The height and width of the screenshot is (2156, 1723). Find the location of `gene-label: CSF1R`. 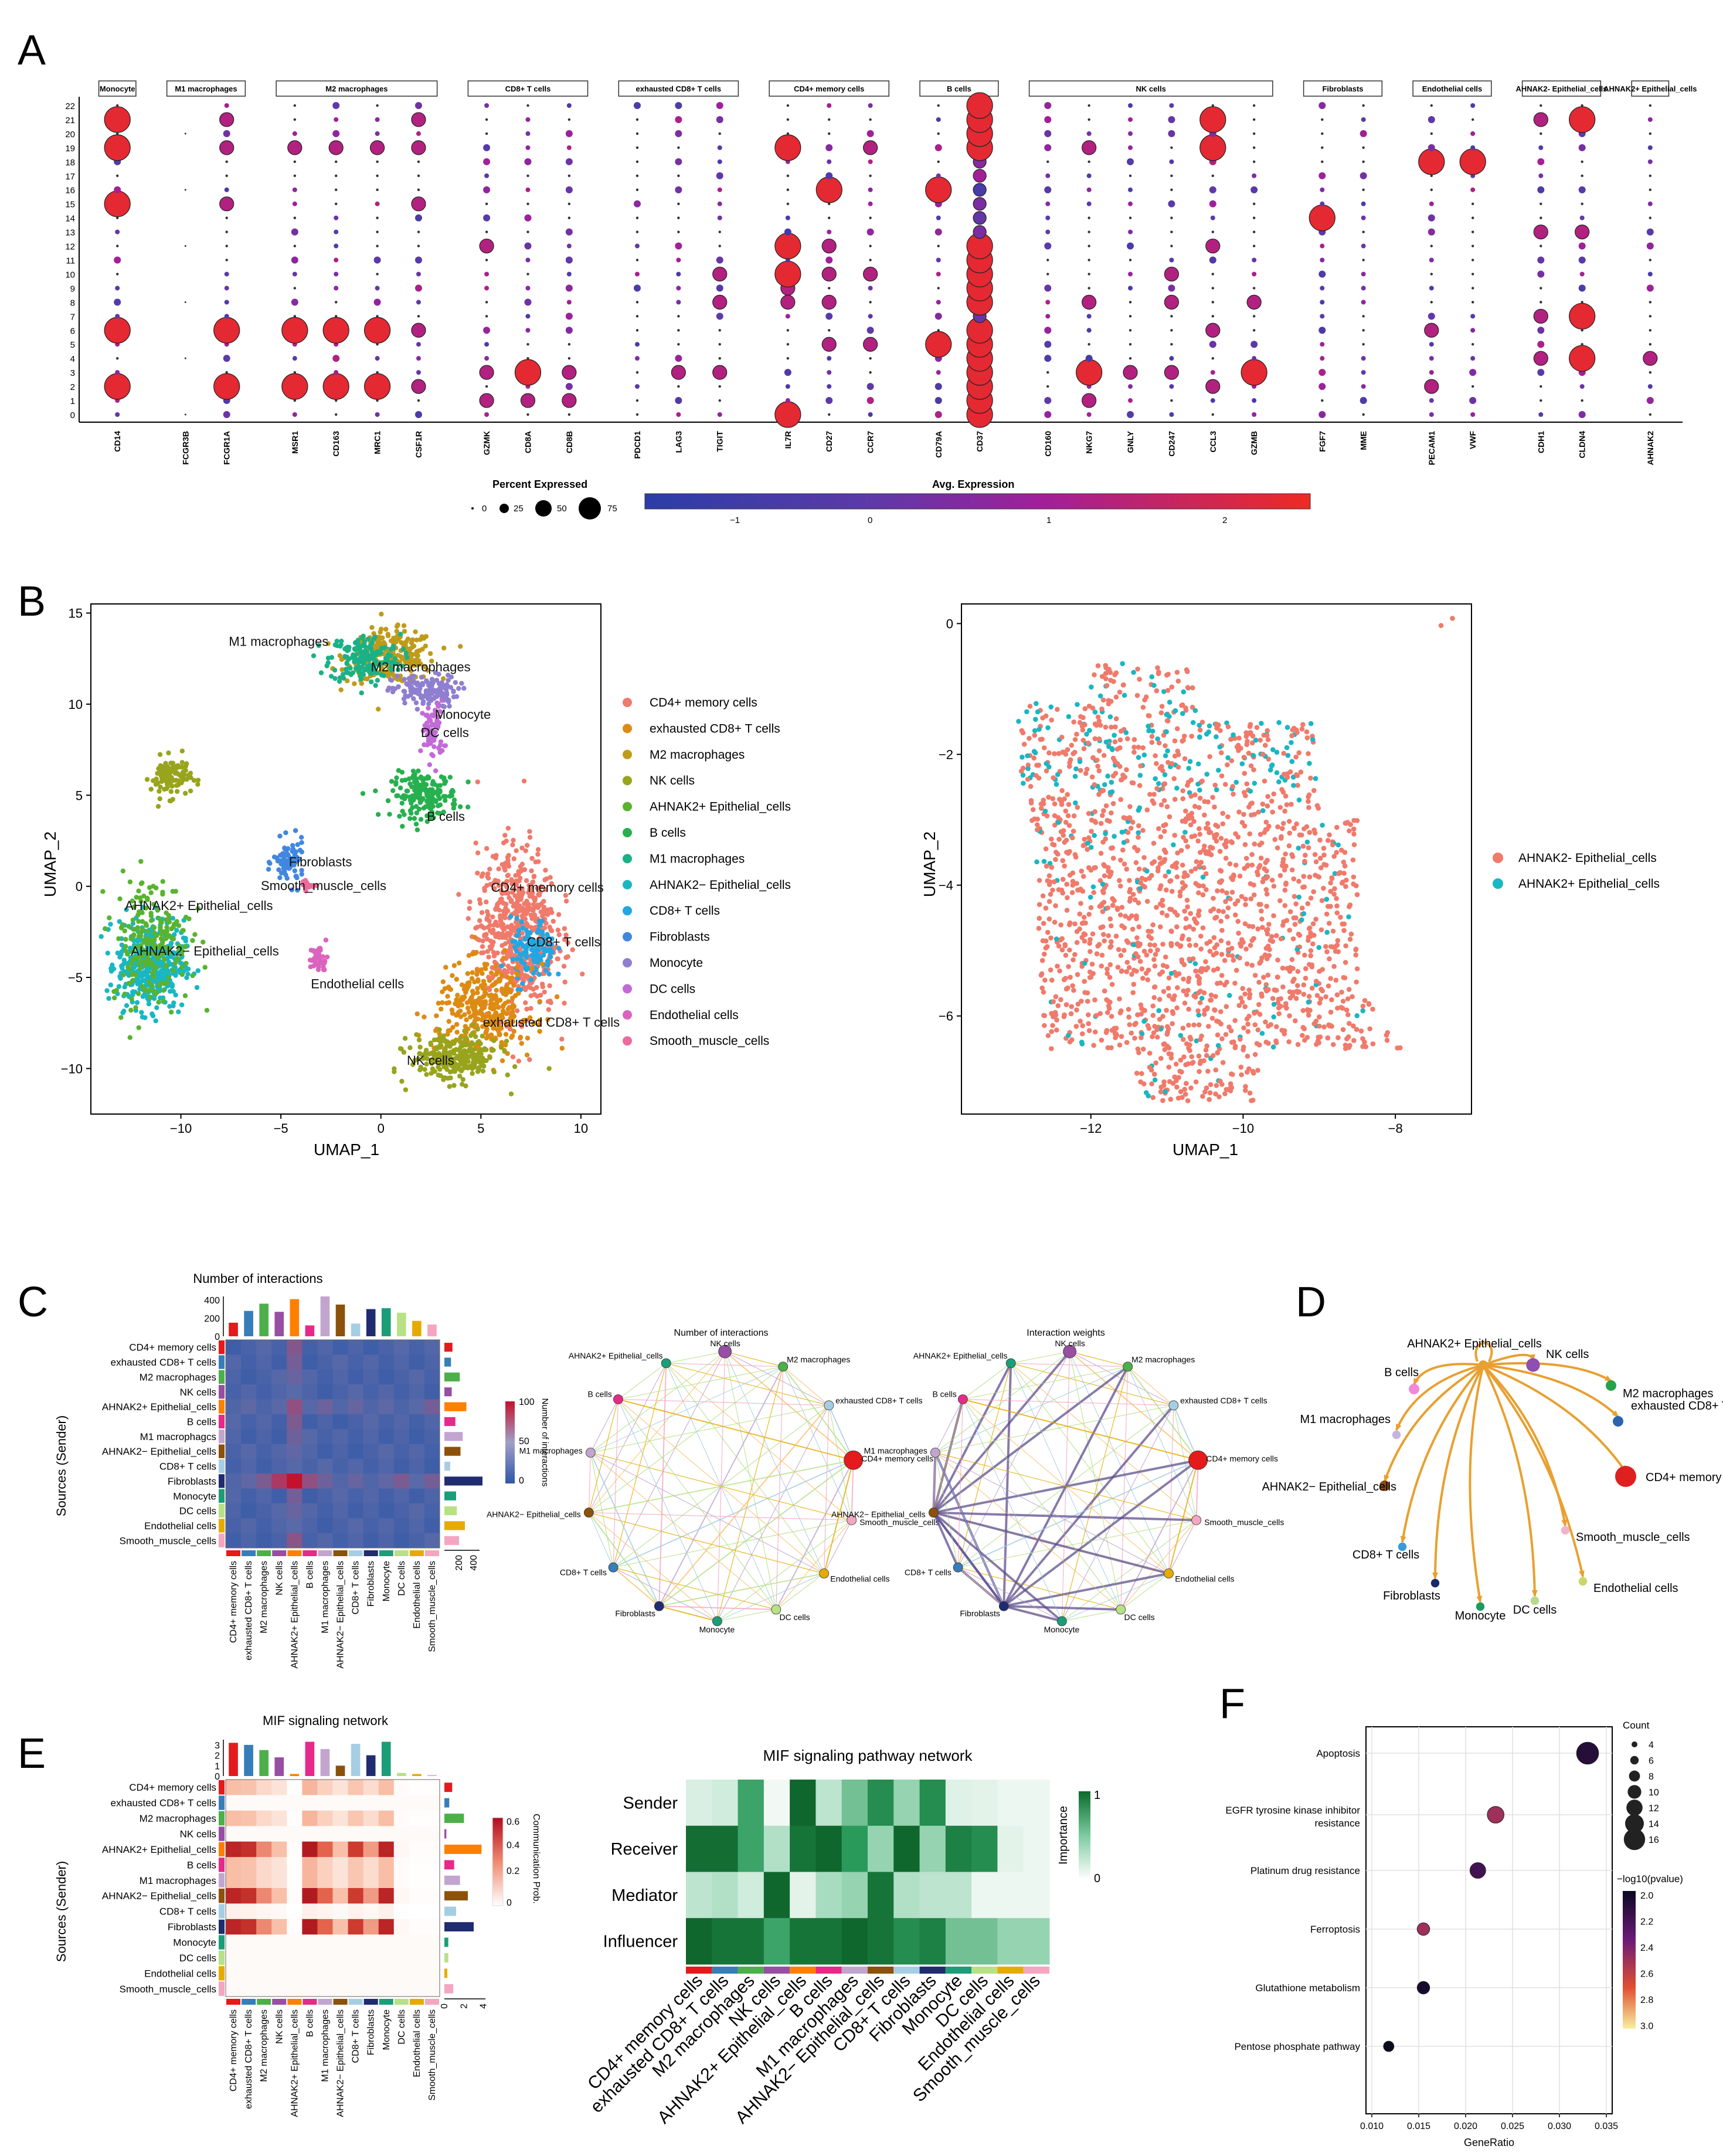

gene-label: CSF1R is located at coordinates (419, 444).